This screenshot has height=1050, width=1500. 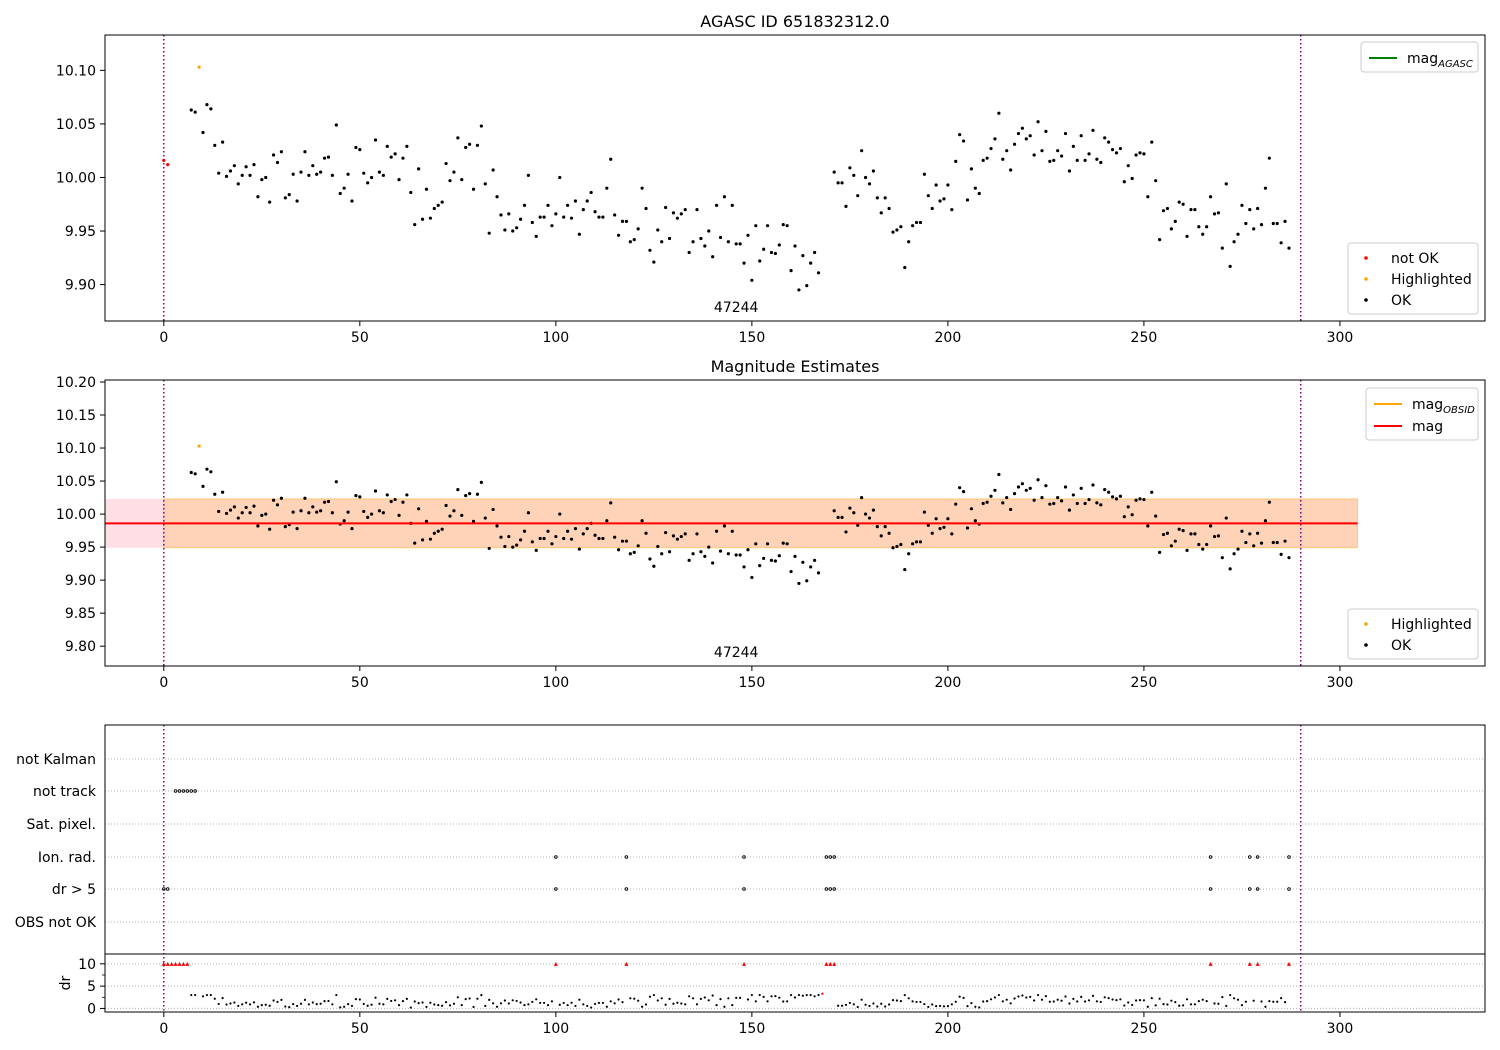 What do you see at coordinates (1431, 280) in the screenshot?
I see `legend-label: Highlighted` at bounding box center [1431, 280].